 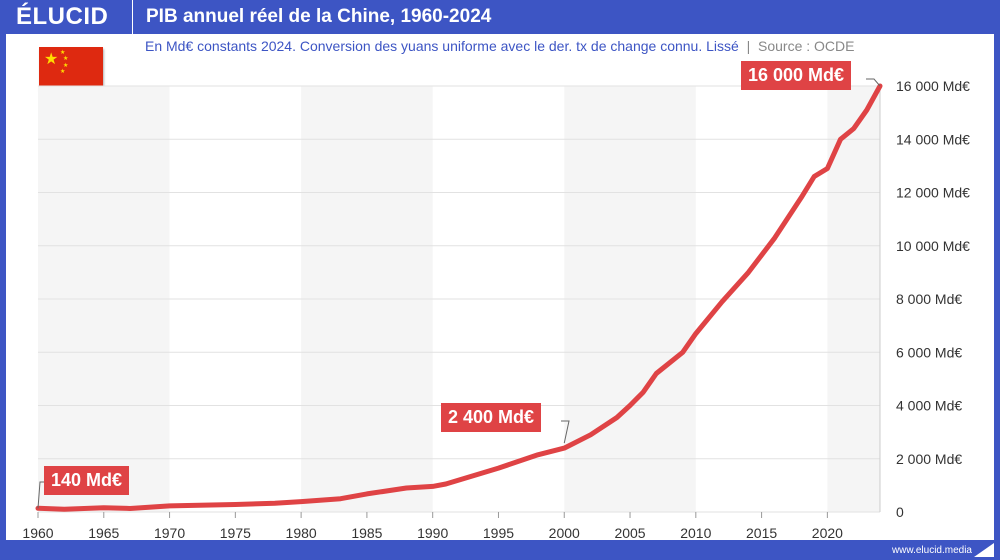 I want to click on x-tick-label: 1980, so click(x=301, y=533).